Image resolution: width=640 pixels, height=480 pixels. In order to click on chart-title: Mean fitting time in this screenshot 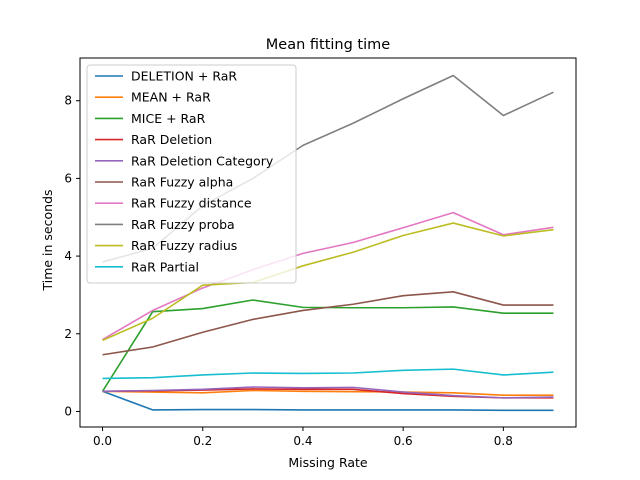, I will do `click(328, 45)`.